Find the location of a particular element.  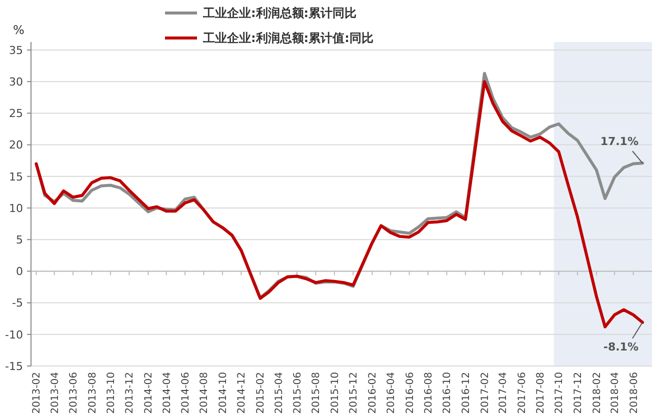

x-tick-label: 2015-12 is located at coordinates (354, 393).